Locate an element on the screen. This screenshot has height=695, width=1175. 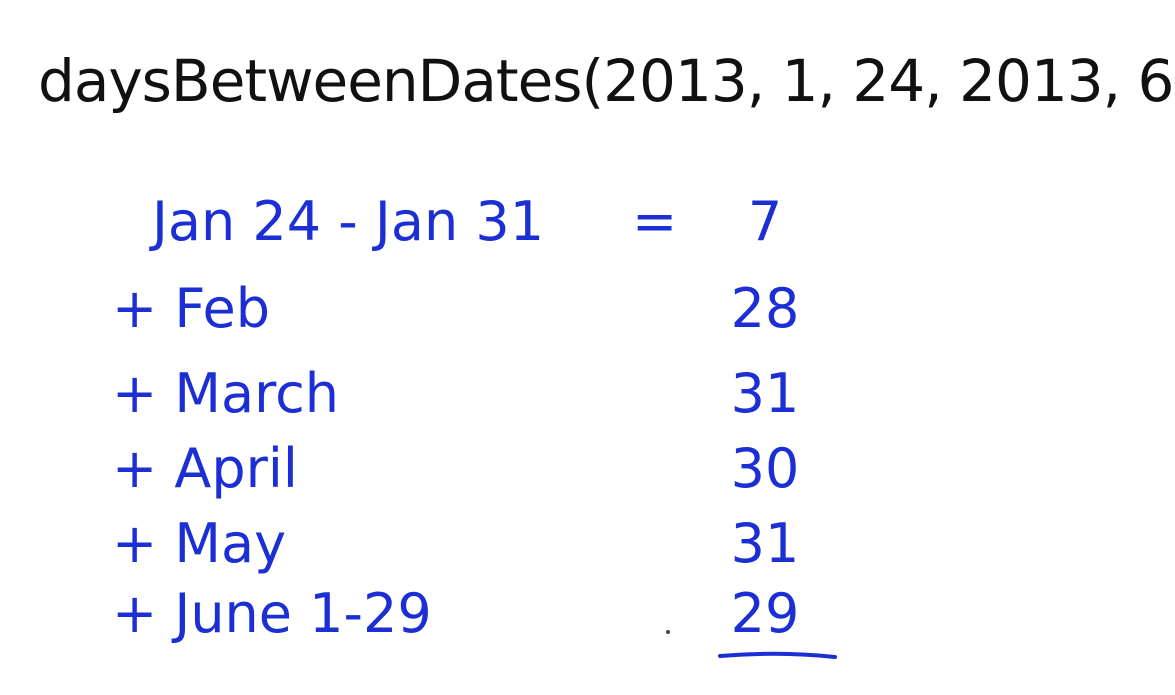
row-label: + June 1-29 is located at coordinates (272, 613).